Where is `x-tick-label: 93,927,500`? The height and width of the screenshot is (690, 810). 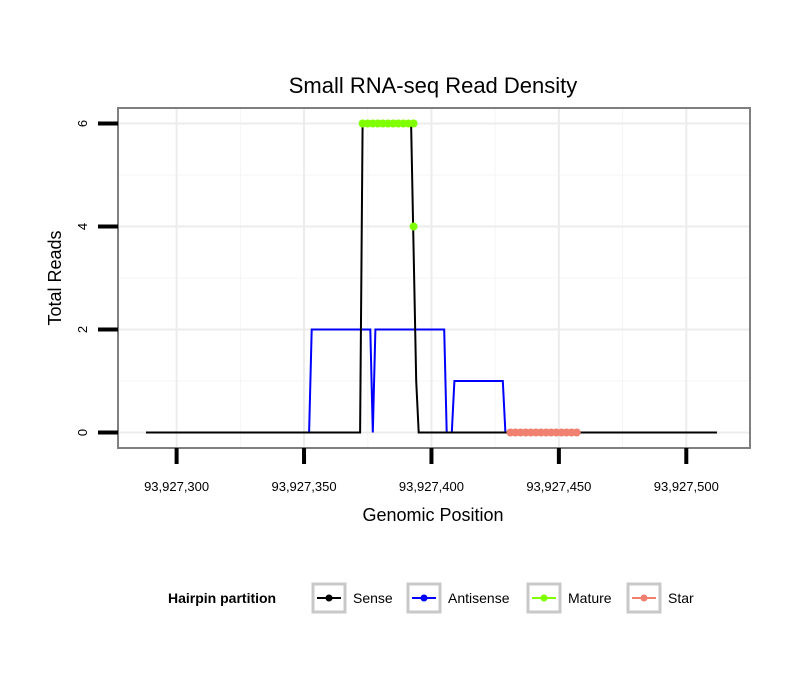
x-tick-label: 93,927,500 is located at coordinates (686, 486).